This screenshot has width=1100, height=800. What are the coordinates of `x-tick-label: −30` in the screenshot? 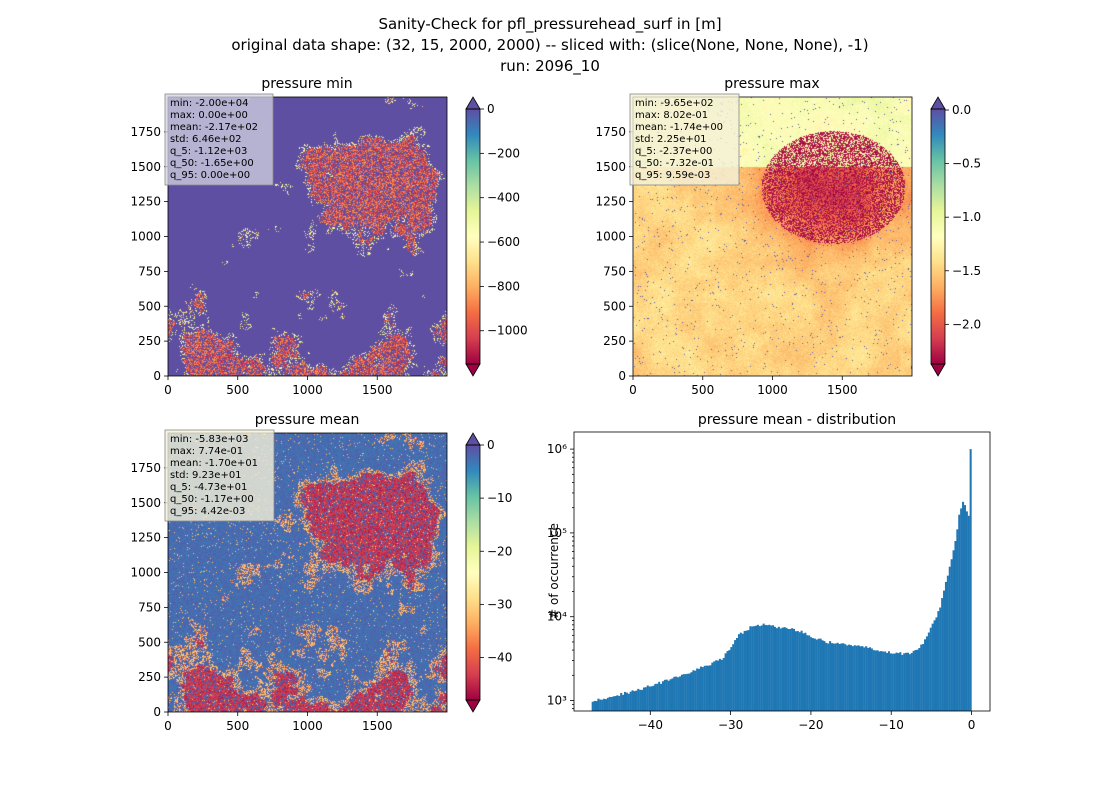 It's located at (730, 725).